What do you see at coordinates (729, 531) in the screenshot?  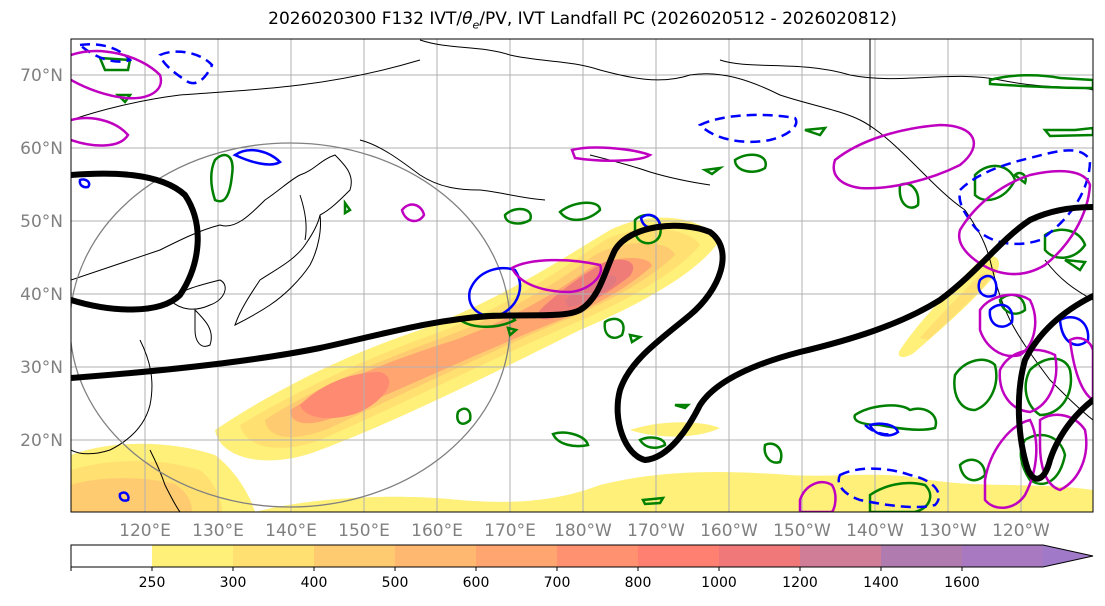 I see `lon-label: 160°W` at bounding box center [729, 531].